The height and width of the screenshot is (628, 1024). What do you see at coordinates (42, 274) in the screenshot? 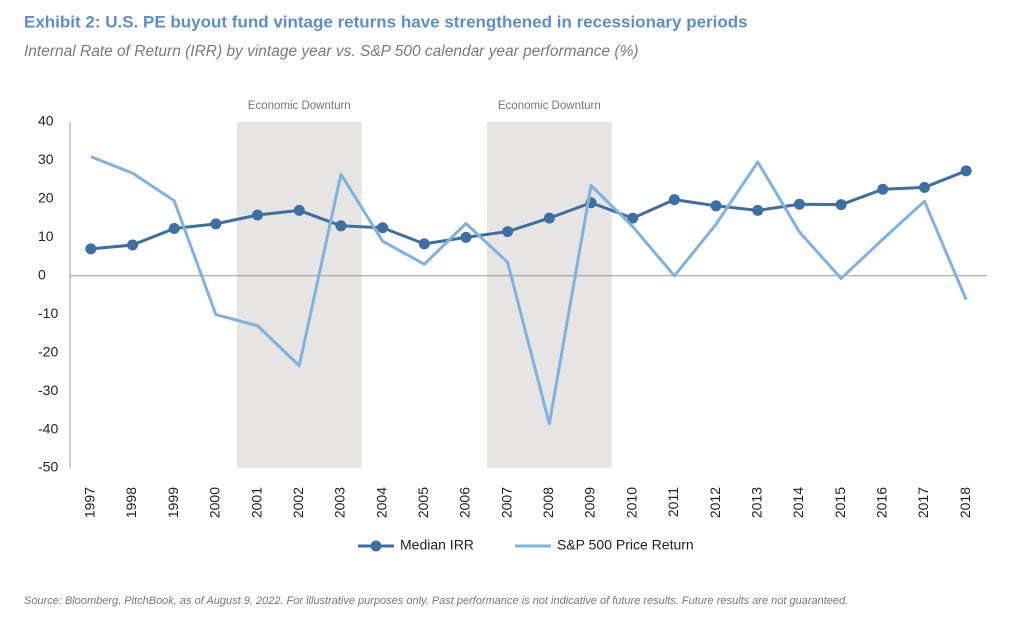
I see `y-tick-label: 0` at bounding box center [42, 274].